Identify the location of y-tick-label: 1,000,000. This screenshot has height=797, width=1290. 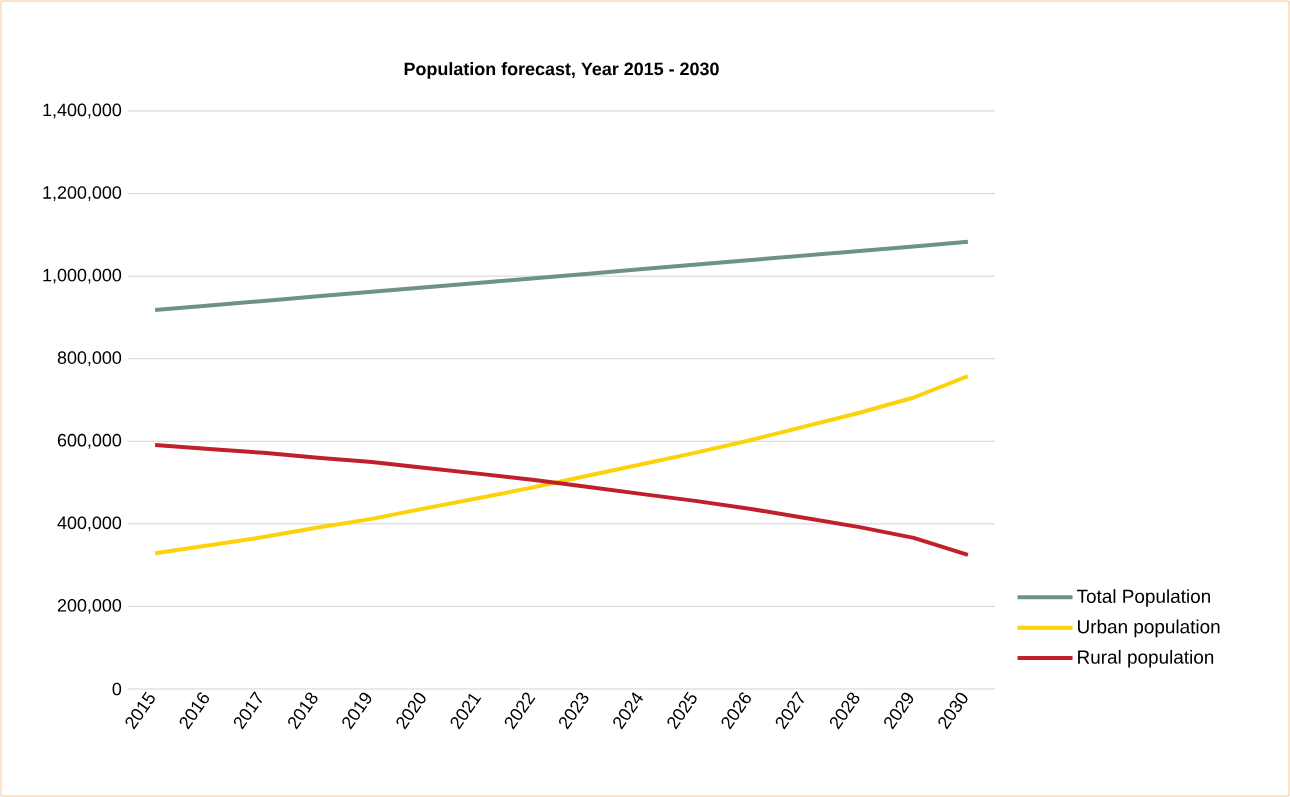
(82, 276).